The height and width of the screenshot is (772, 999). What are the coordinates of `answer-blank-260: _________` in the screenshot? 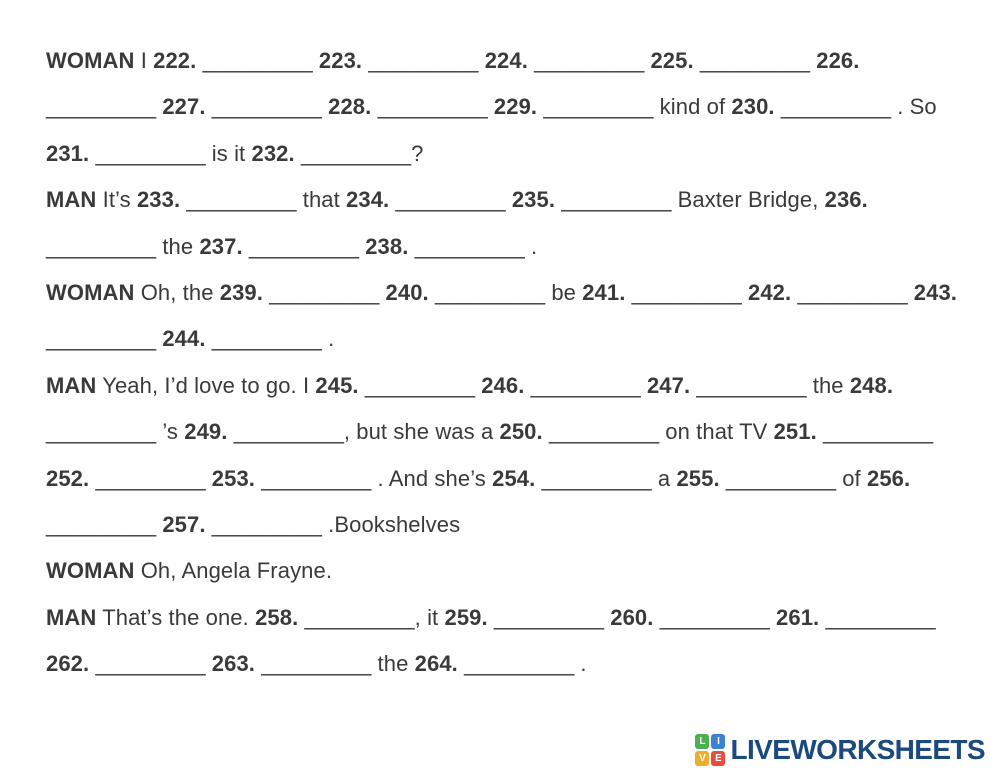 It's located at (714, 617).